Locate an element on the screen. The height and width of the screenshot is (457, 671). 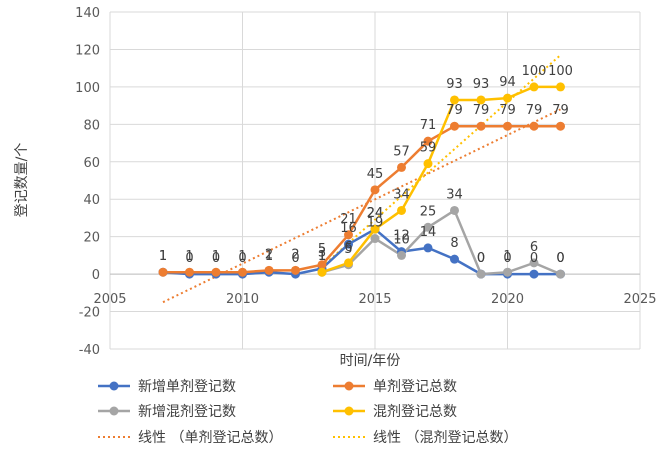
y-tick-label: 20 is located at coordinates (91, 238).